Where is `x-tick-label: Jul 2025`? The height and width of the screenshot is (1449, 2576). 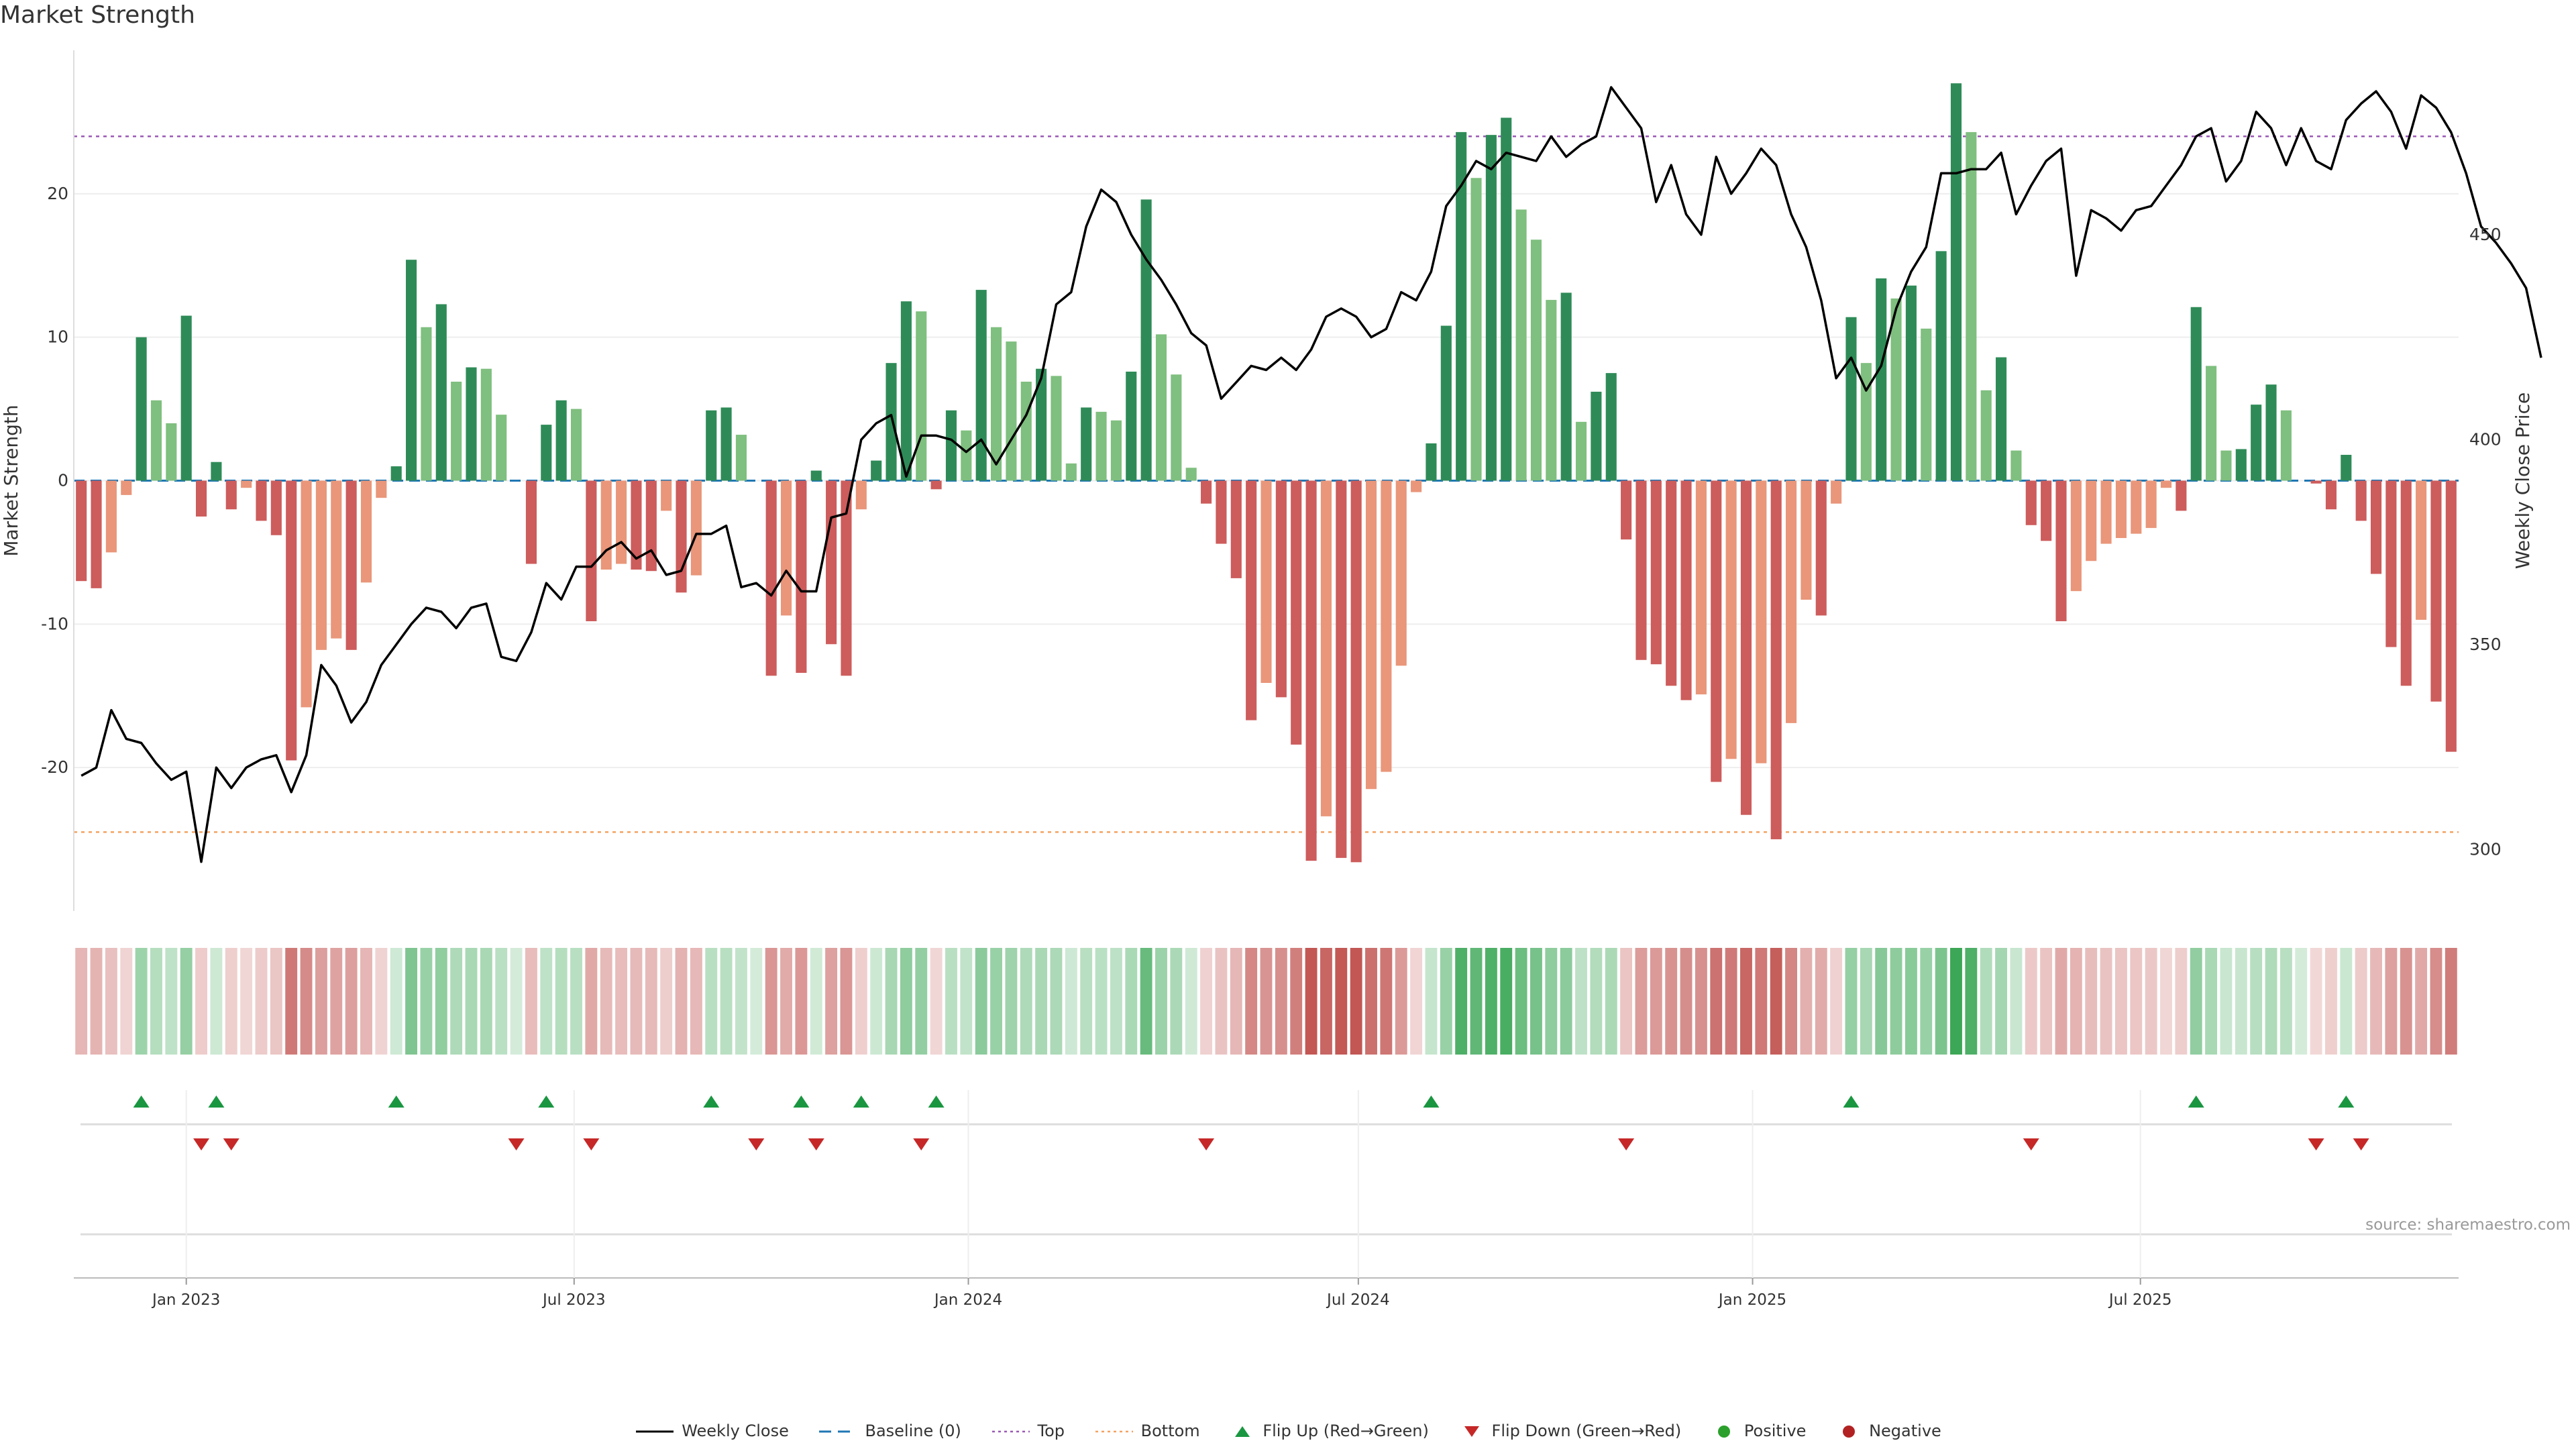 x-tick-label: Jul 2025 is located at coordinates (2140, 1300).